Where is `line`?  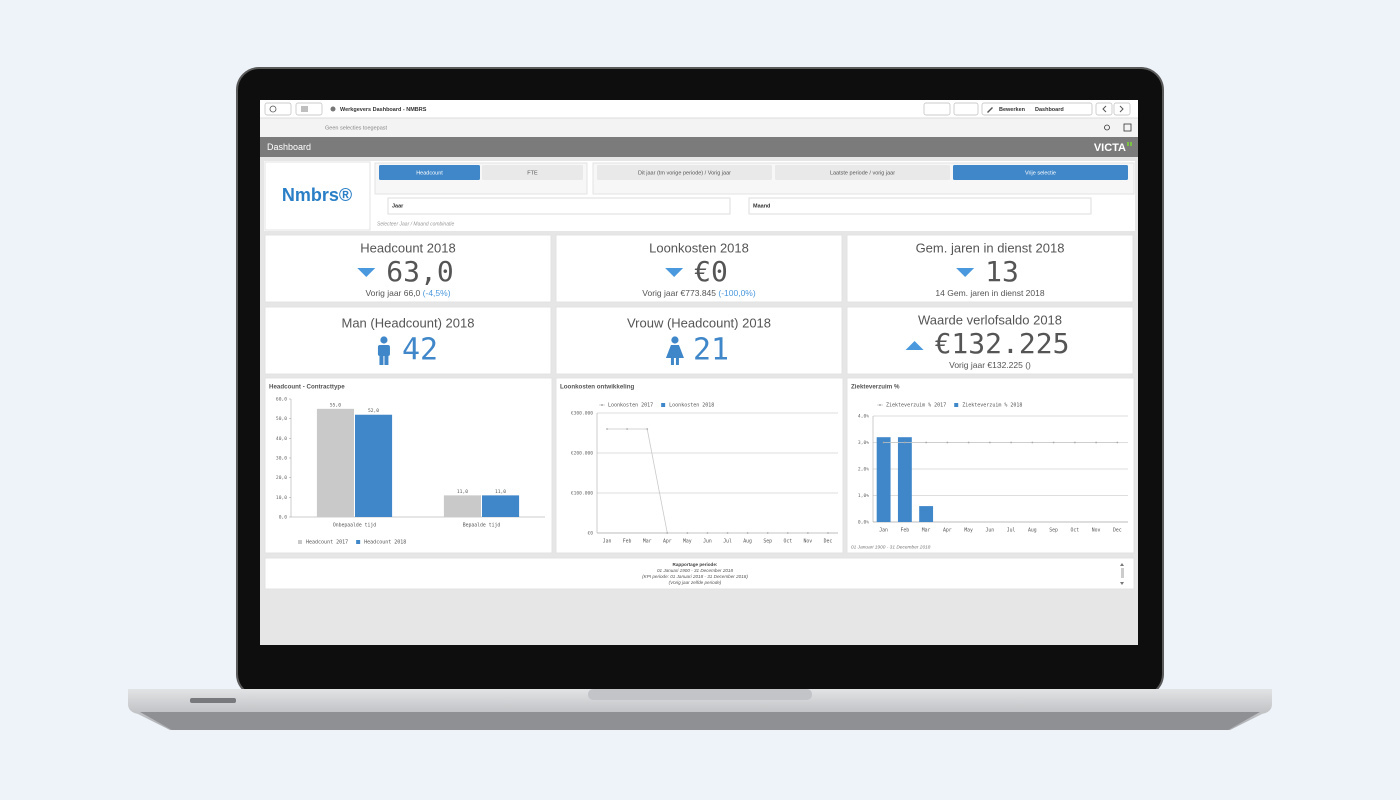
line is located at coordinates (717, 481).